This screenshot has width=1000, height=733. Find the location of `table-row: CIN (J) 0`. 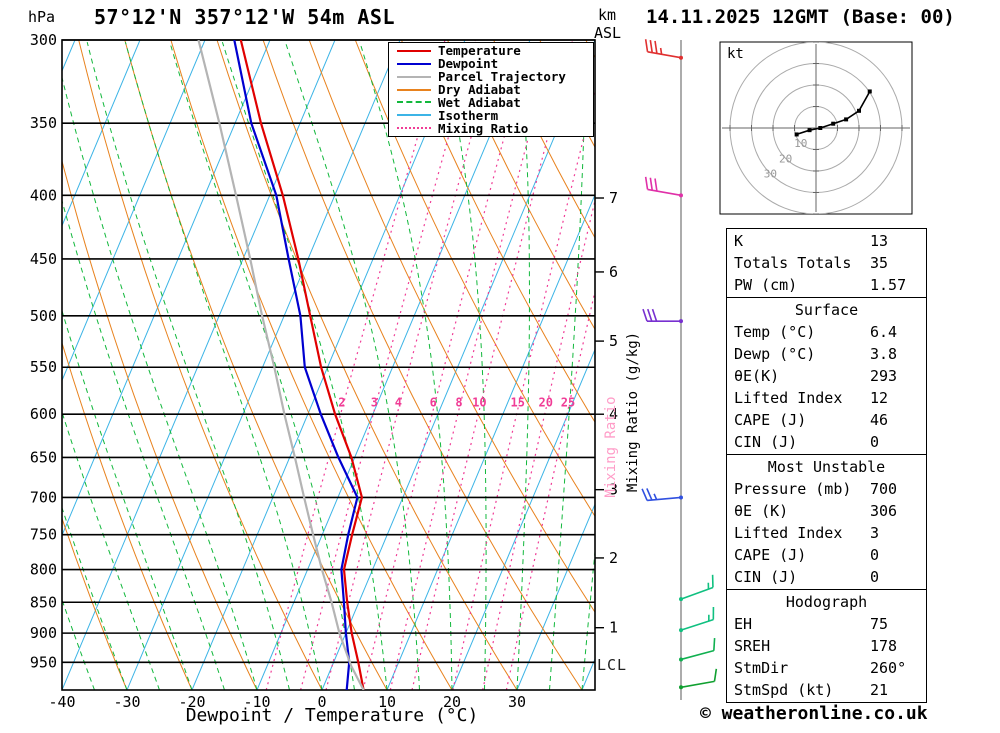

table-row: CIN (J) 0 is located at coordinates (826, 442).